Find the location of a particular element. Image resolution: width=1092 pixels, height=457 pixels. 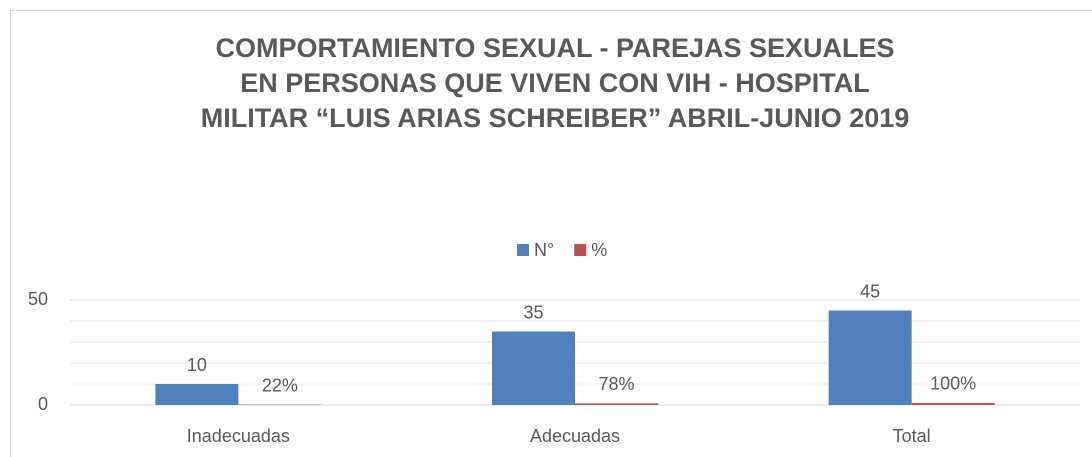

x-tick-label: Inadecuadas is located at coordinates (238, 436).